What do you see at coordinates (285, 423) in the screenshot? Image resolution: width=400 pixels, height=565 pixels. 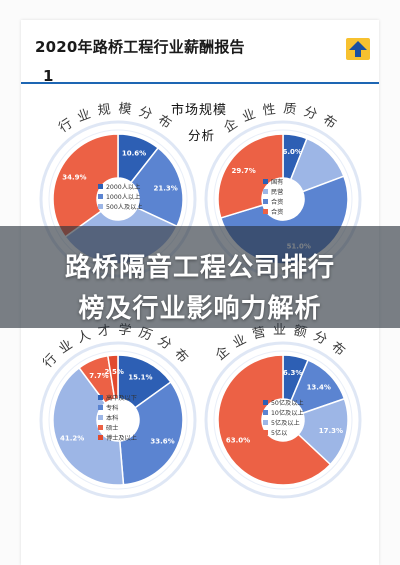 I see `legend-label: 5亿及以上` at bounding box center [285, 423].